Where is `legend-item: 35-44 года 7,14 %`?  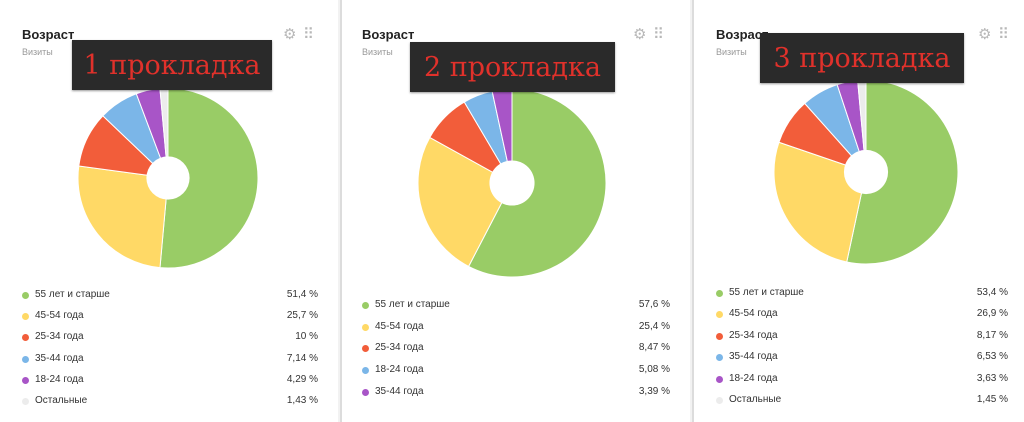 legend-item: 35-44 года 7,14 % is located at coordinates (170, 360).